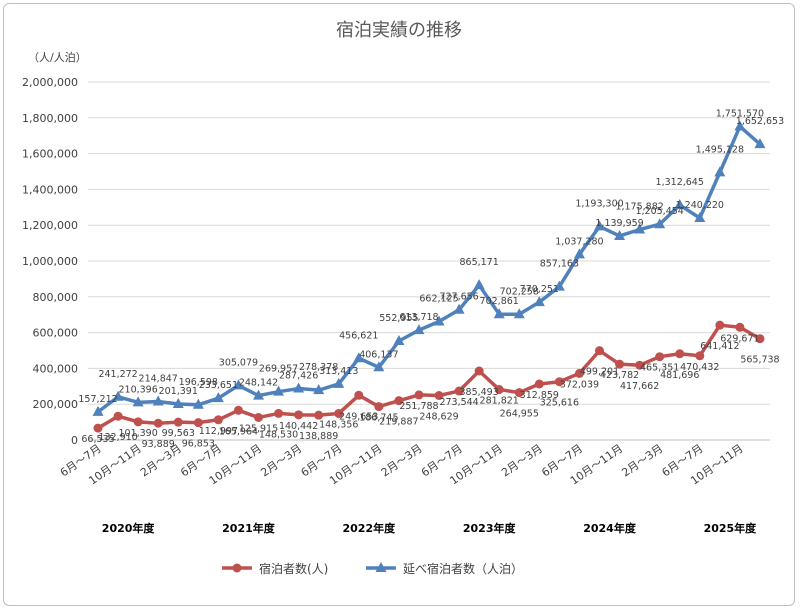 The width and height of the screenshot is (800, 611). What do you see at coordinates (438, 416) in the screenshot?
I see `data-label: 248,629` at bounding box center [438, 416].